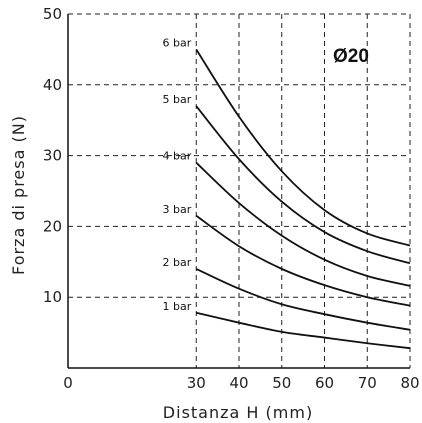  What do you see at coordinates (52, 156) in the screenshot?
I see `y-tick-label: 30` at bounding box center [52, 156].